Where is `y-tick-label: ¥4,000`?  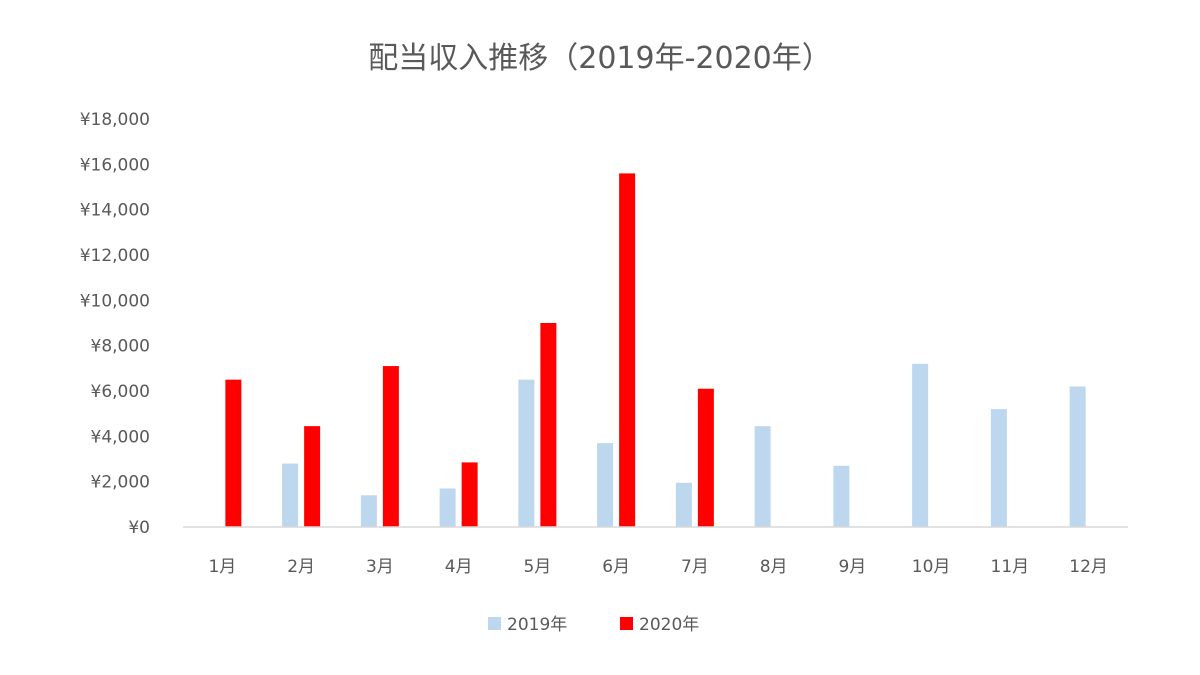 y-tick-label: ¥4,000 is located at coordinates (120, 437).